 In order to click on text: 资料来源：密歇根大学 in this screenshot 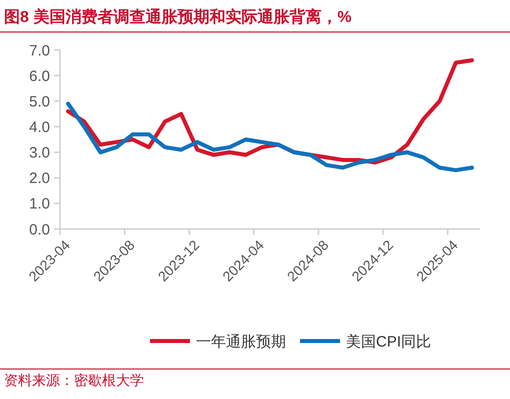, I will do `click(74, 380)`.